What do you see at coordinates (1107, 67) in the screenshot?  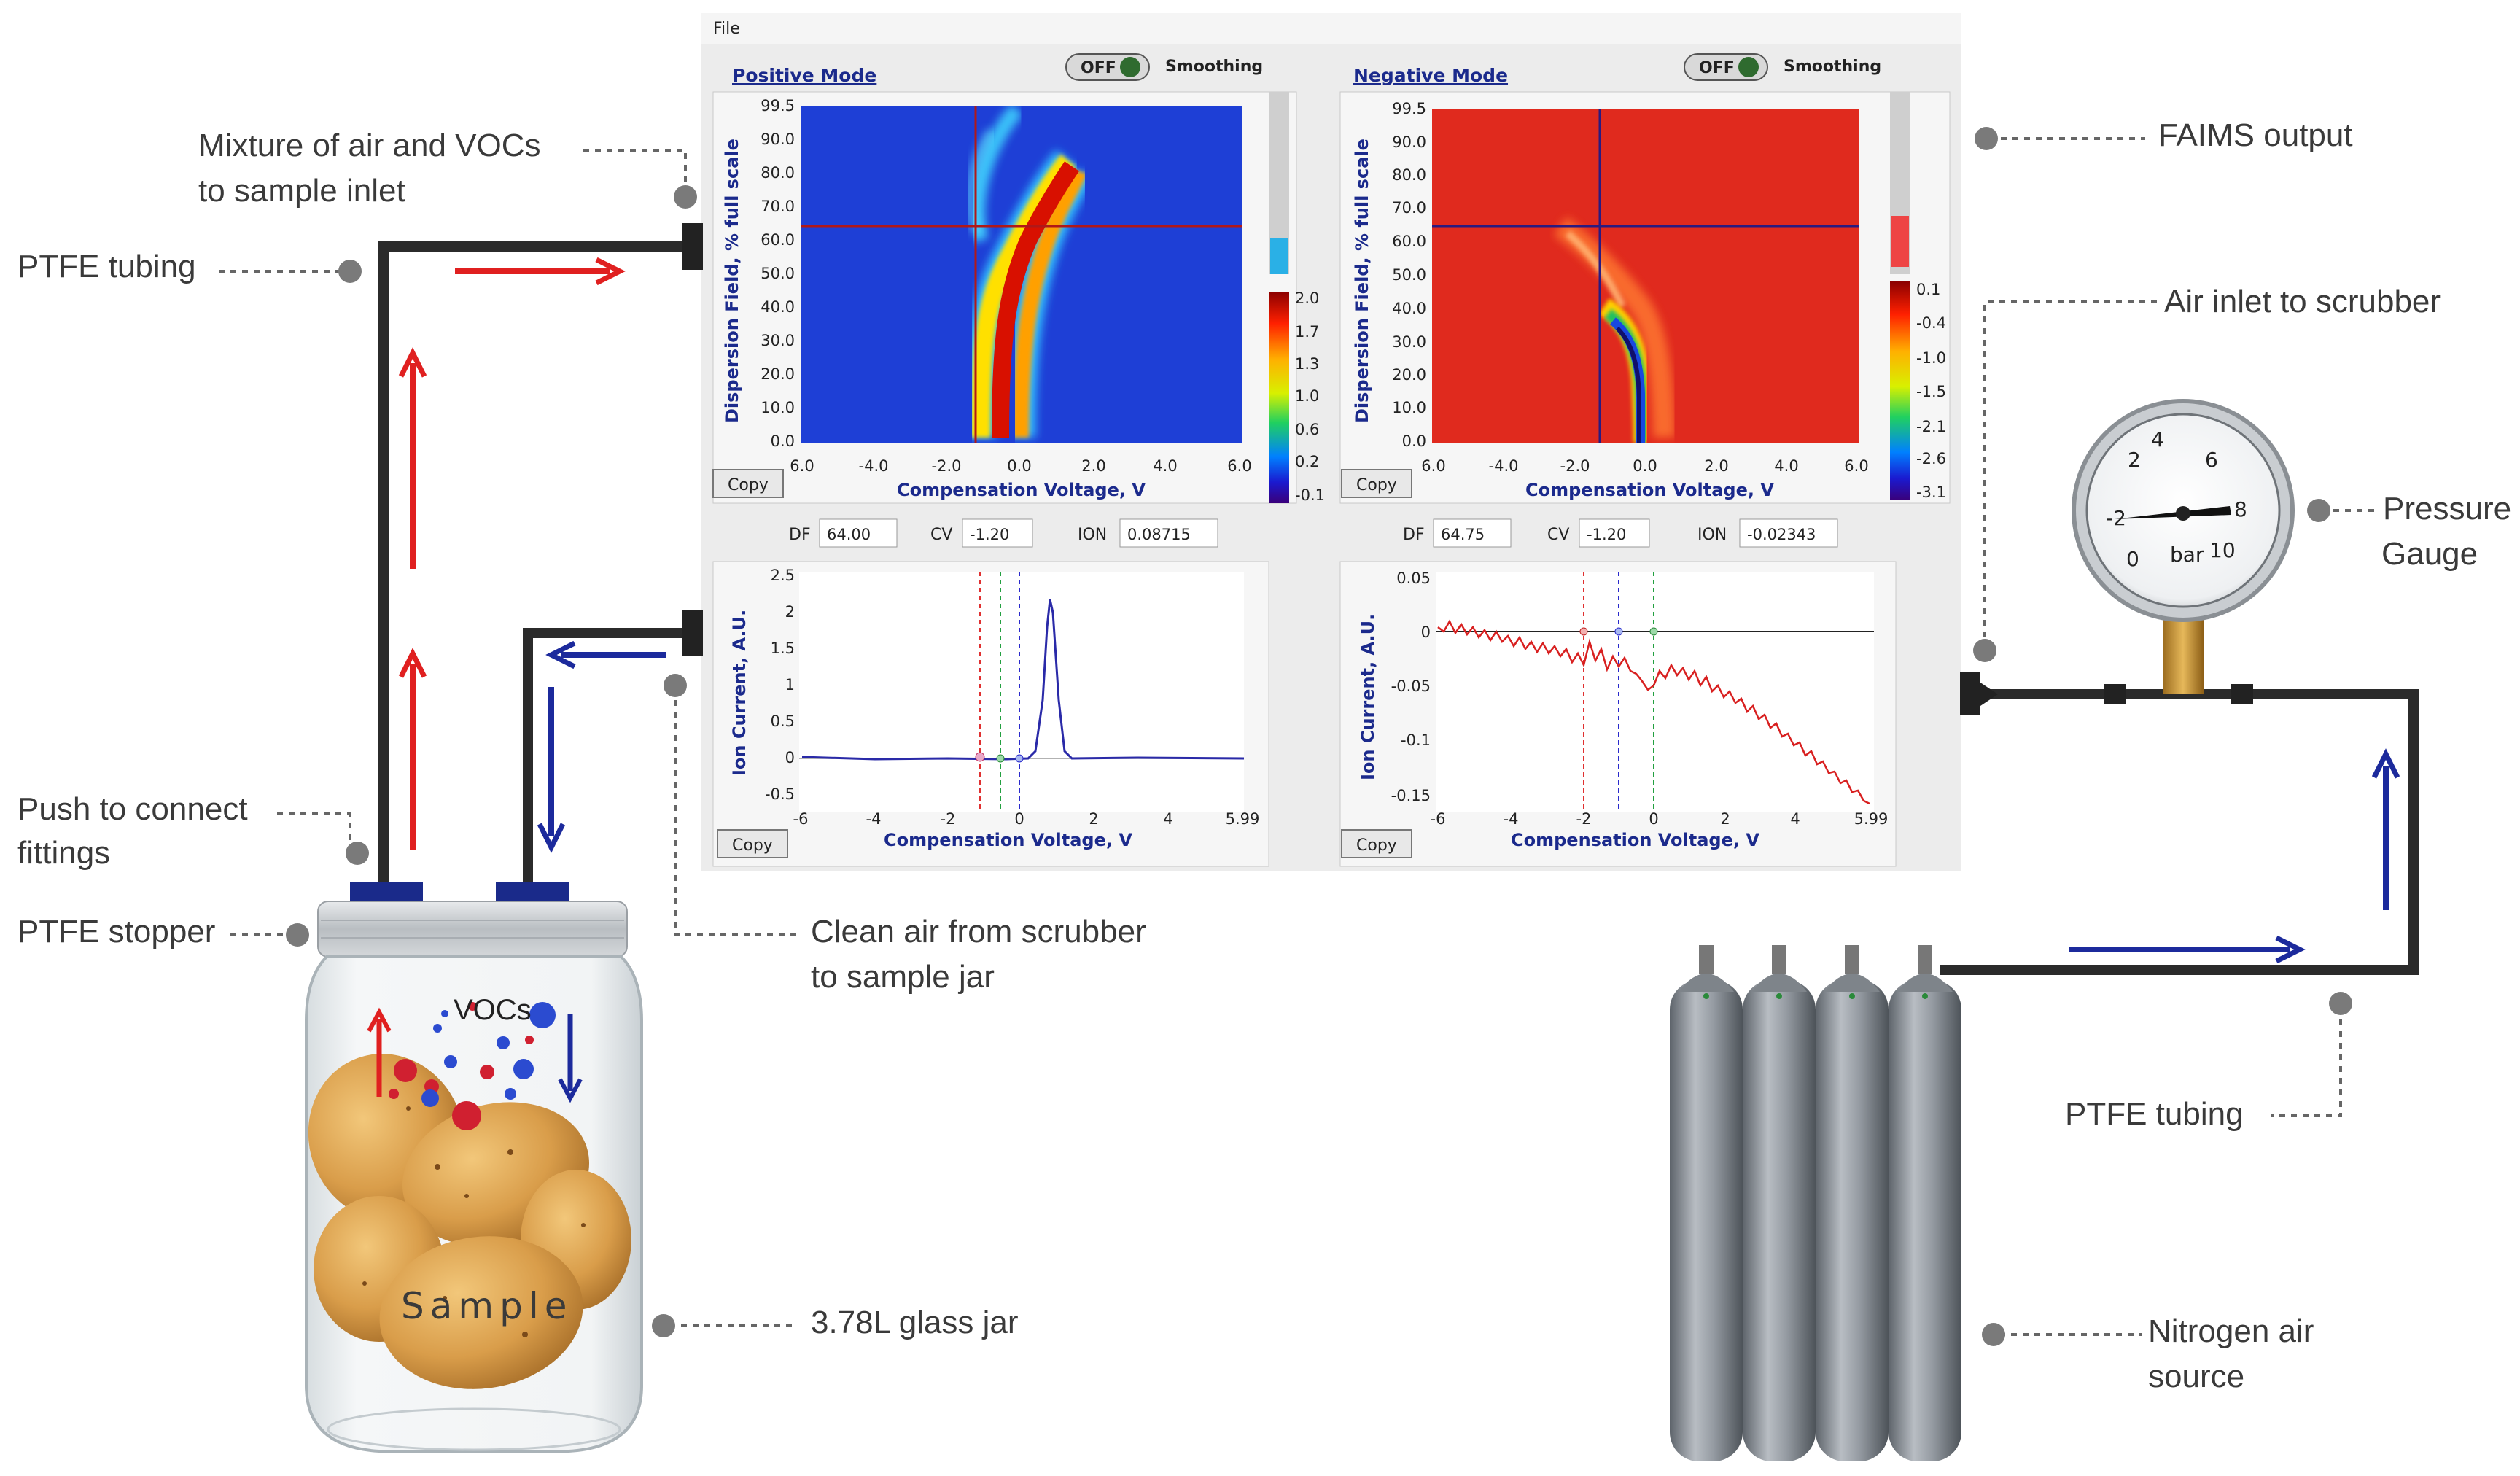 I see `positive-smoothing-toggle: OFF` at bounding box center [1107, 67].